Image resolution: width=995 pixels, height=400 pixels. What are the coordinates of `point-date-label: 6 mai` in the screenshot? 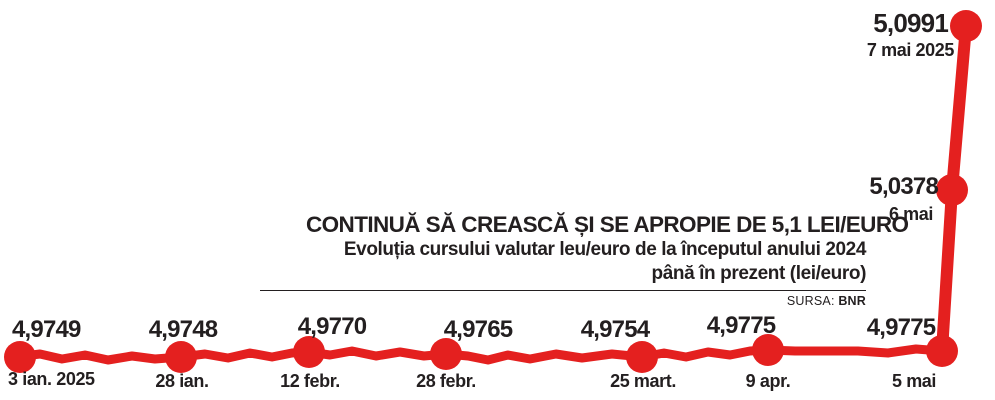 It's located at (910, 214).